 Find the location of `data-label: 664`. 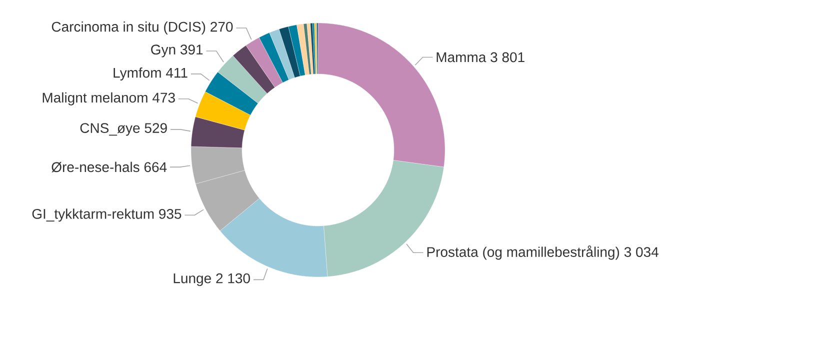

data-label: 664 is located at coordinates (155, 167).